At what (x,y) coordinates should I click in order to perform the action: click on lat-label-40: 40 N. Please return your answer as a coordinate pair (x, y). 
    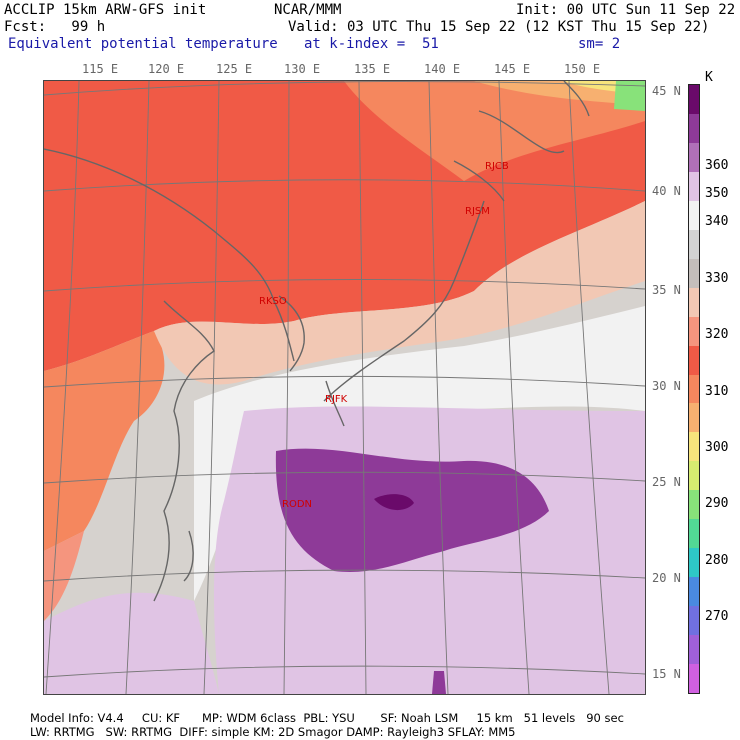
    Looking at the image, I should click on (666, 191).